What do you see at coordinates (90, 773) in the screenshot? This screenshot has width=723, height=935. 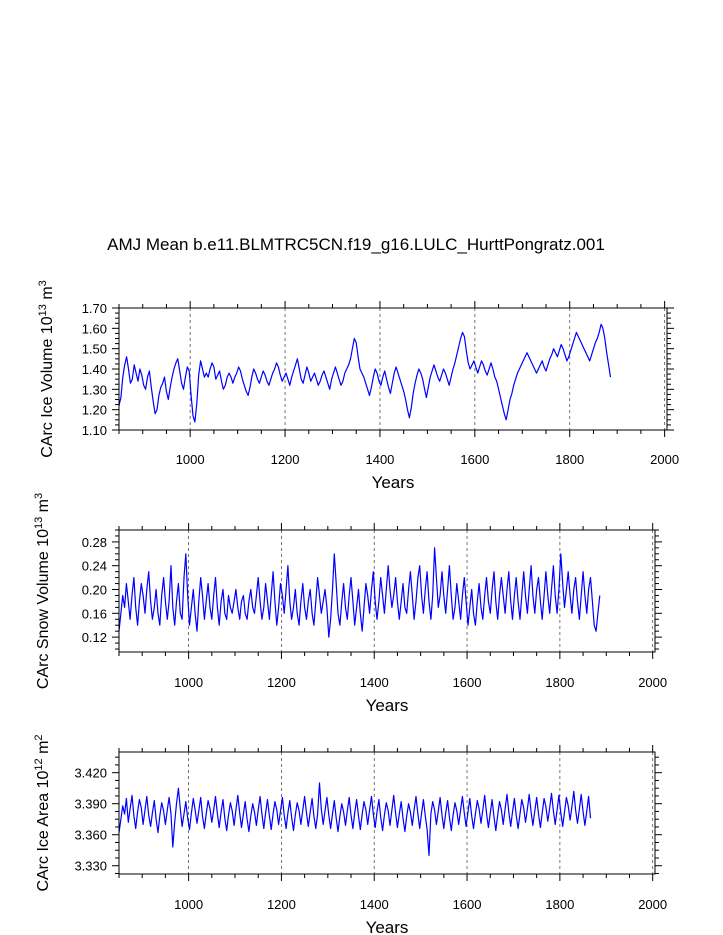 I see `y-tick-label: 3.420` at bounding box center [90, 773].